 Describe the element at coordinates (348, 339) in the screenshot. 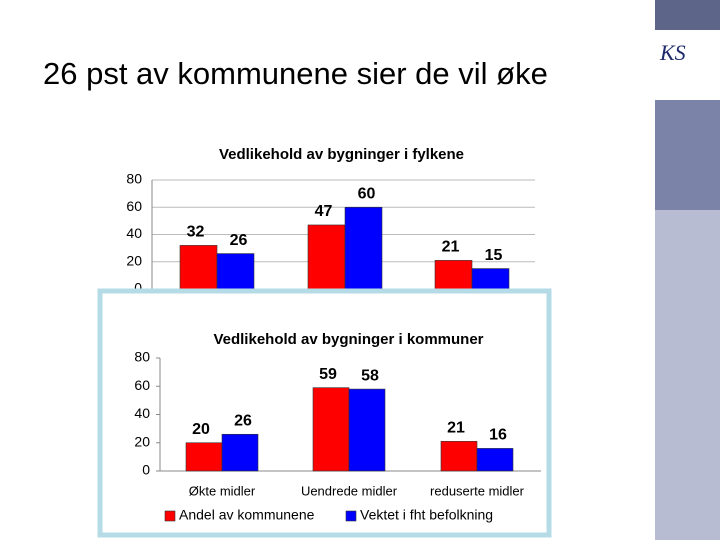

I see `chart-title: Vedlikehold av bygninger i kommuner` at that location.